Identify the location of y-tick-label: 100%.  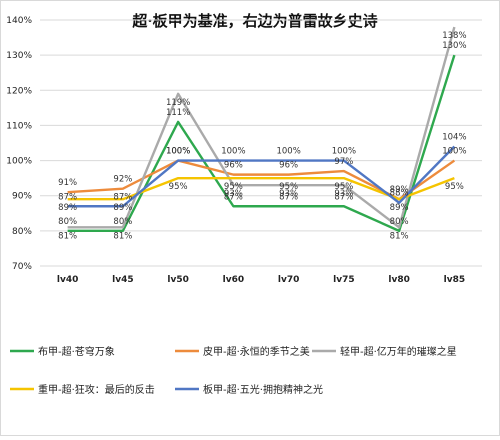
(19, 162).